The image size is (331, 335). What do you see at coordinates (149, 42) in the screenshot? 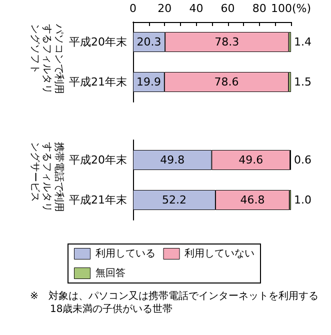
I see `data-label: 20.3` at bounding box center [149, 42].